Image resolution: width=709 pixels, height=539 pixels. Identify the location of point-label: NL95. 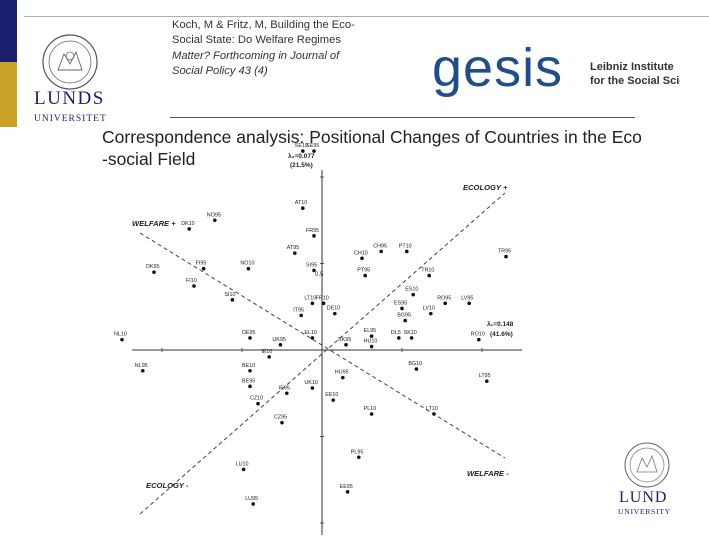
(141, 366).